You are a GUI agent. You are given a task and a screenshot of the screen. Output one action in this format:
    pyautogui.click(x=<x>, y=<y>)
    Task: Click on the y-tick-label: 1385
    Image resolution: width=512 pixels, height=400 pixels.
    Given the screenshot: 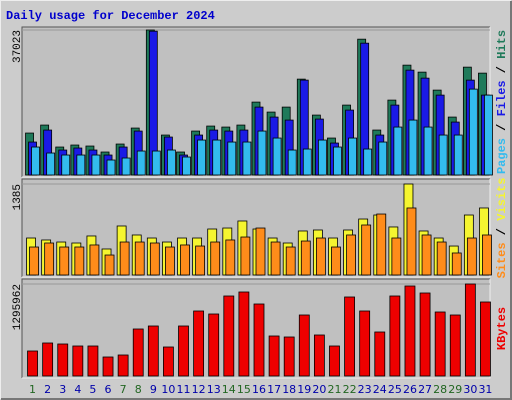 What is the action you would take?
    pyautogui.click(x=18, y=197)
    